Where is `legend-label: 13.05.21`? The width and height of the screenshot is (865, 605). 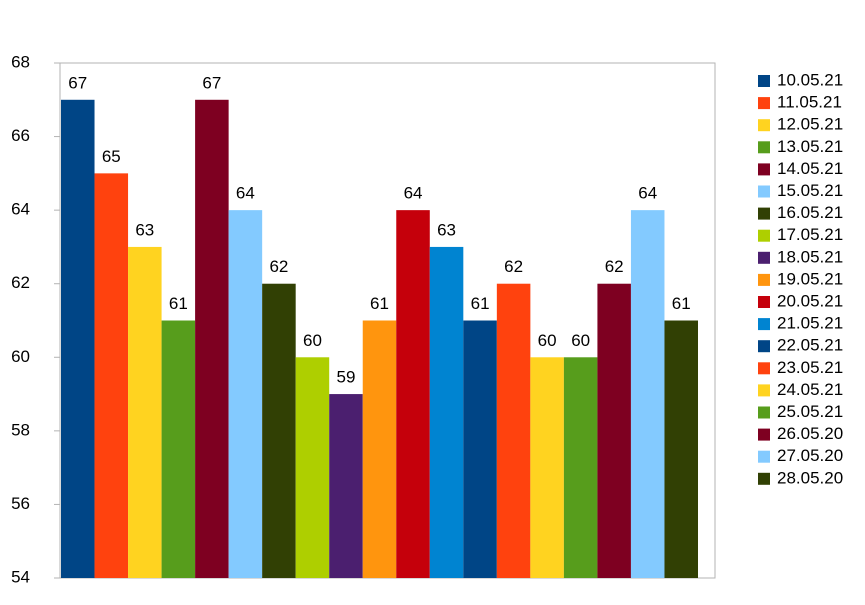
legend-label: 13.05.21 is located at coordinates (810, 146).